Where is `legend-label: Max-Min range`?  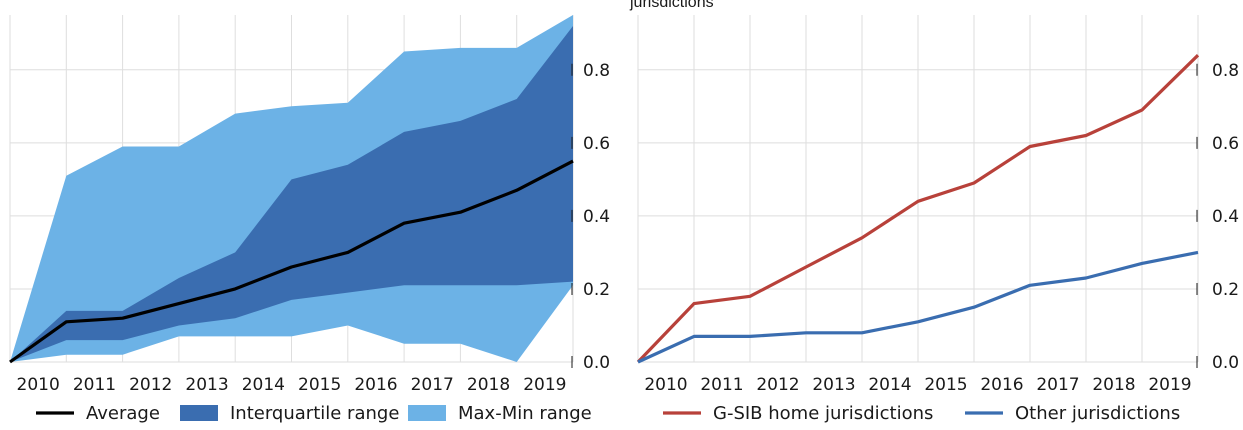 legend-label: Max-Min range is located at coordinates (525, 413).